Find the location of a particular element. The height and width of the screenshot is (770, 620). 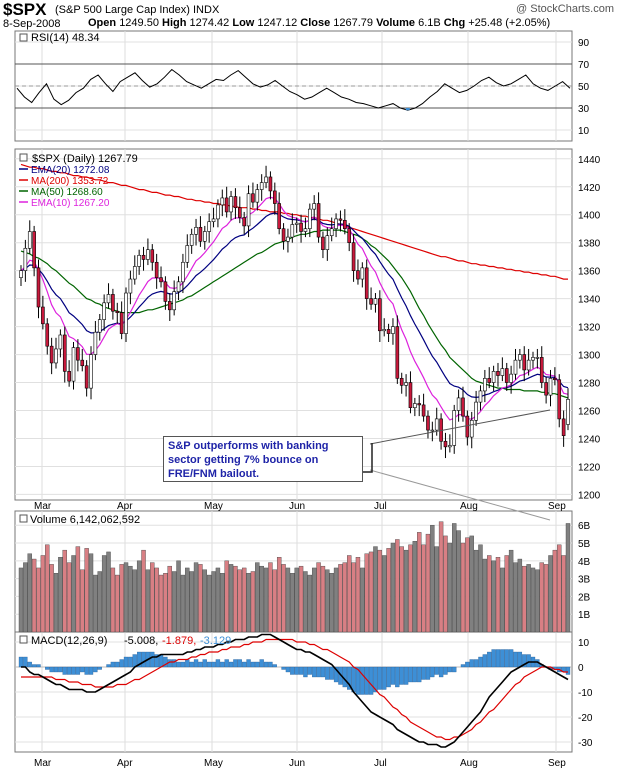

high-value: 1274.42 is located at coordinates (209, 23).